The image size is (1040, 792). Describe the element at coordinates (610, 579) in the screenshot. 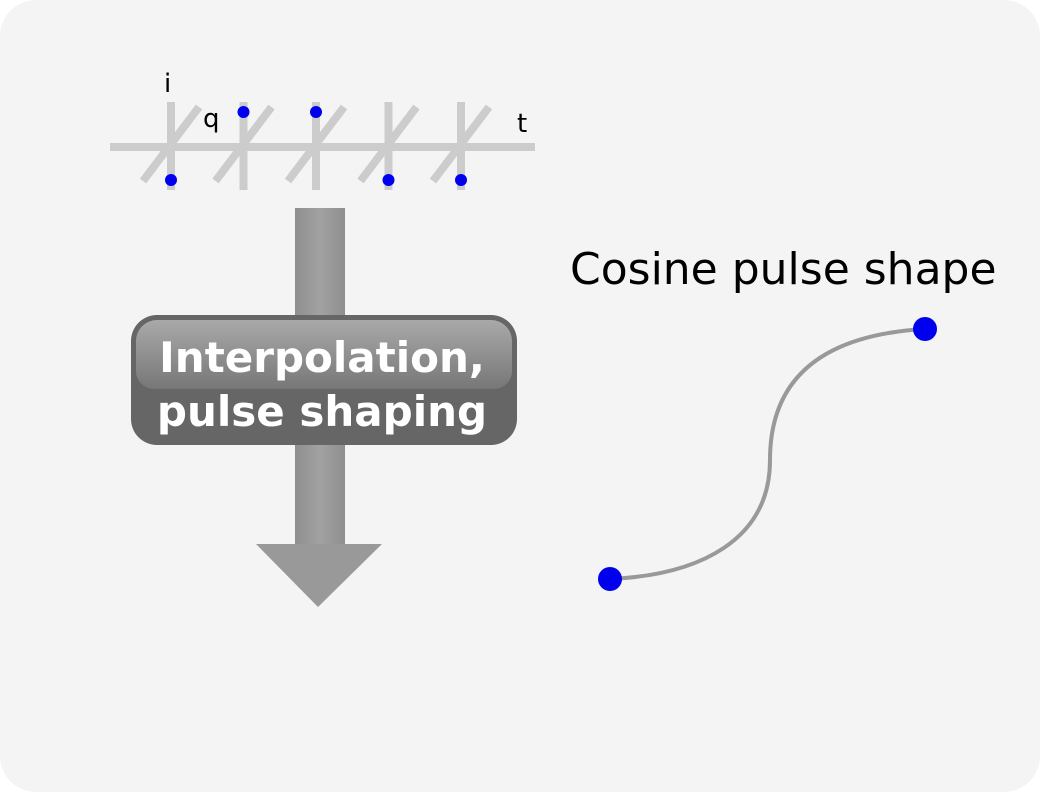

I see `pulse-start-dot` at that location.